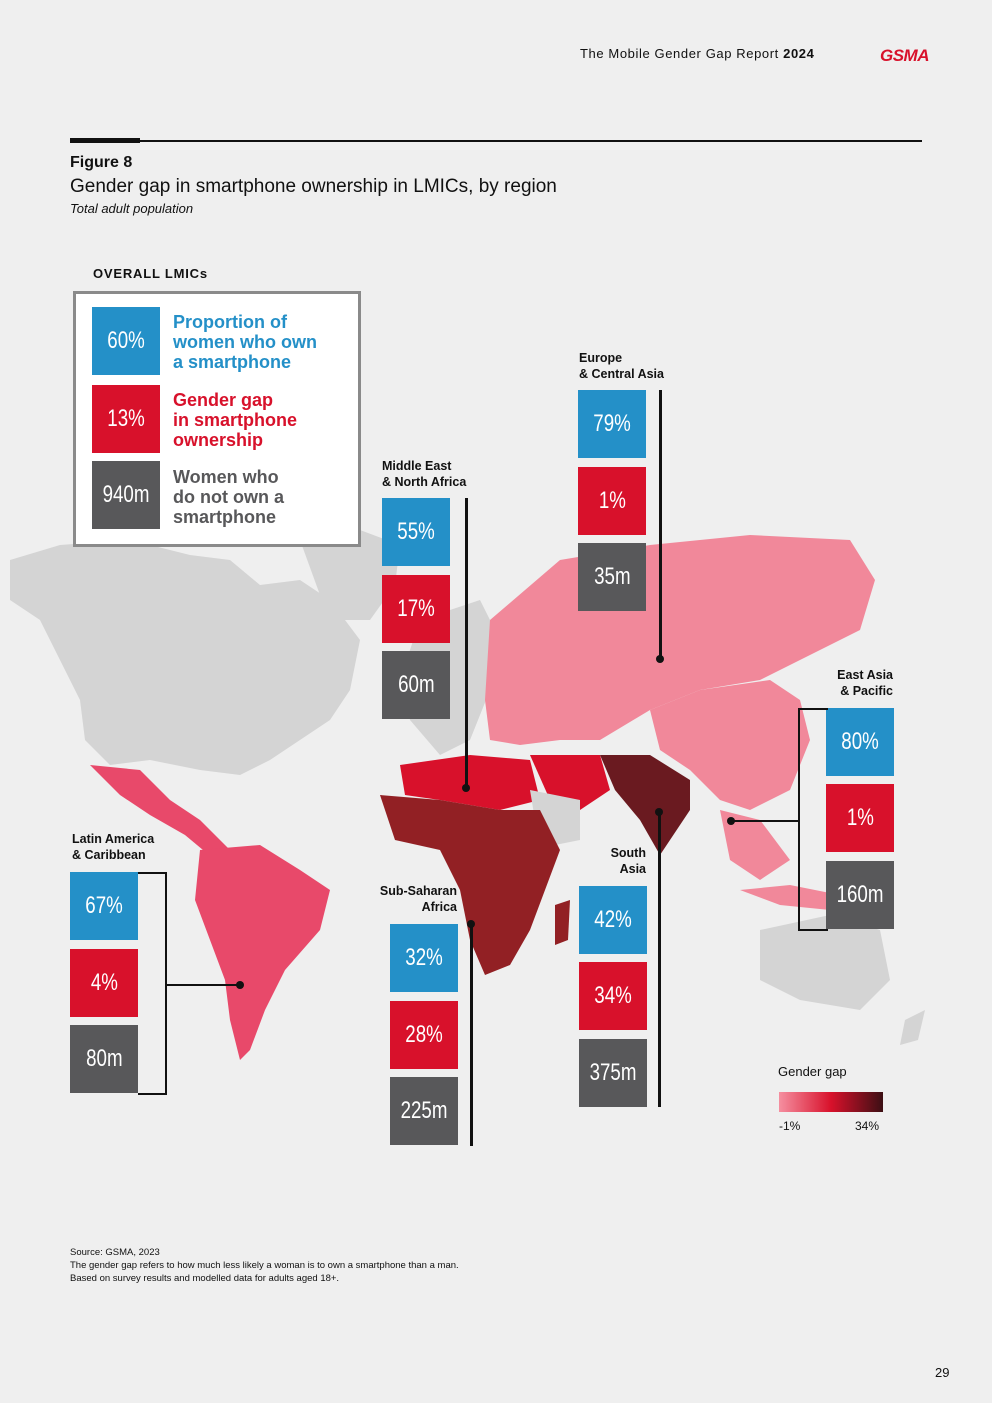 This screenshot has width=992, height=1403. I want to click on map-southeast-asia, so click(755, 845).